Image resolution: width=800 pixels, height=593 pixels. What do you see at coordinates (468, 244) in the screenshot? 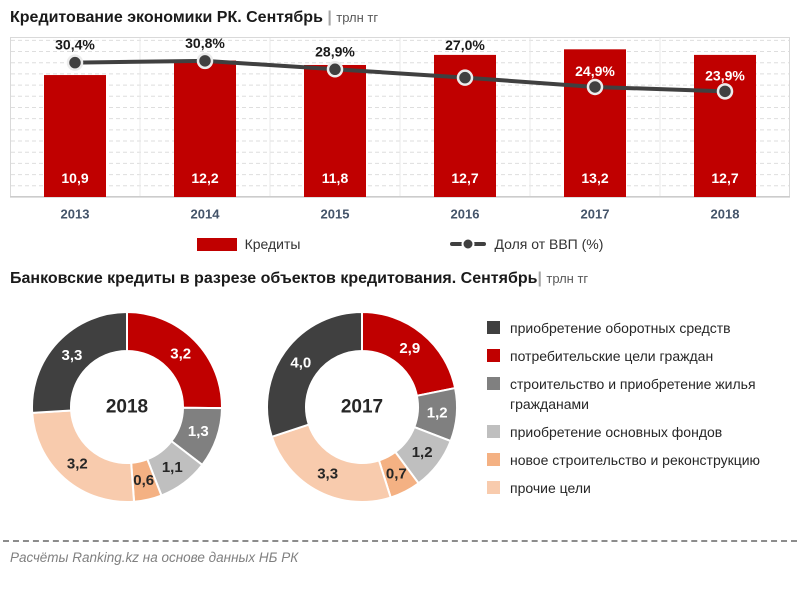
I see `line-marker-icon` at bounding box center [468, 244].